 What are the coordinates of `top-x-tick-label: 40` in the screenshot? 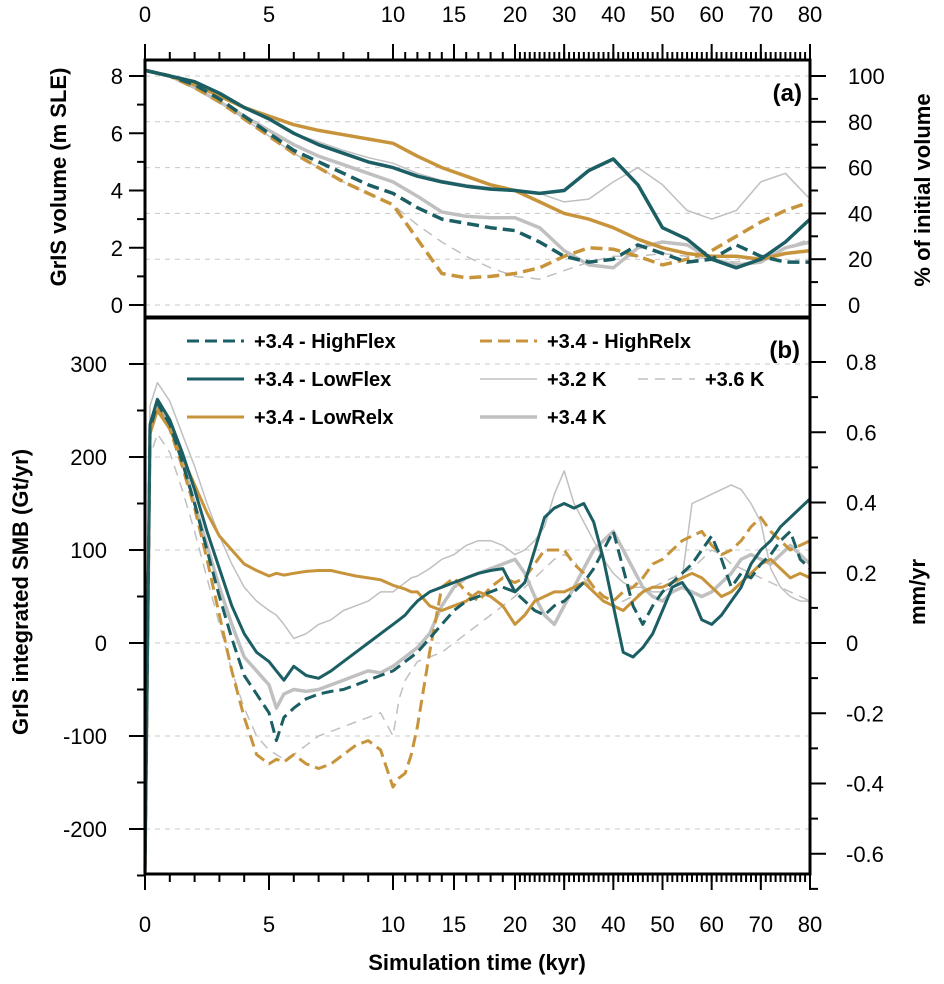 It's located at (613, 14).